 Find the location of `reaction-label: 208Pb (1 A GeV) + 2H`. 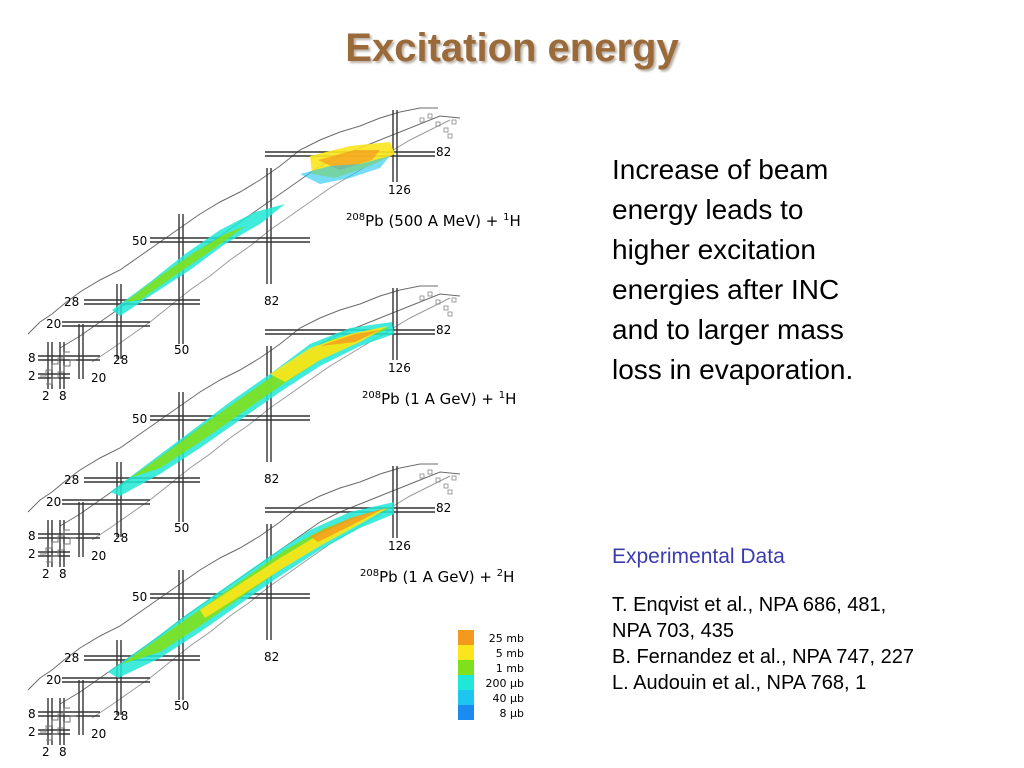

reaction-label: 208Pb (1 A GeV) + 2H is located at coordinates (437, 577).